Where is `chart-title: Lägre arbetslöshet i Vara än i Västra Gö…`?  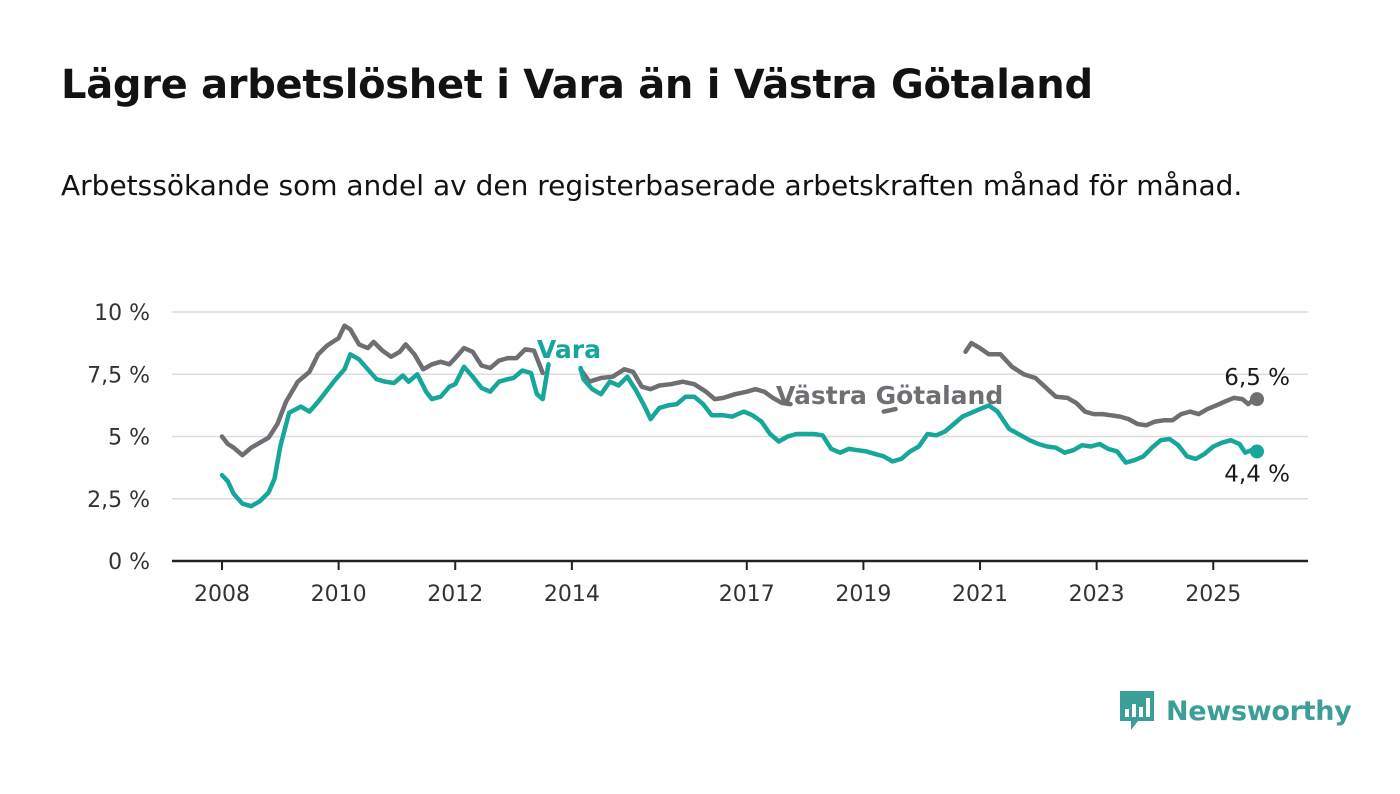 chart-title: Lägre arbetslöshet i Vara än i Västra Gö… is located at coordinates (577, 85).